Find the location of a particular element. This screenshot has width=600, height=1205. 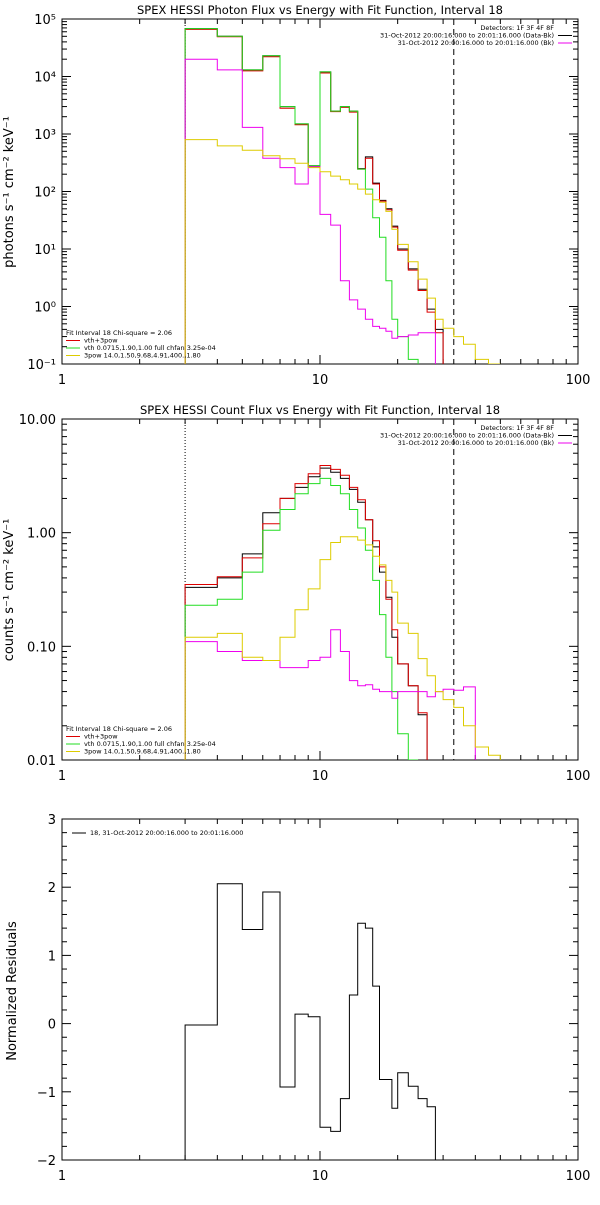

y-axis-label: photons s⁻¹ cm⁻² keV⁻¹ is located at coordinates (9, 192).